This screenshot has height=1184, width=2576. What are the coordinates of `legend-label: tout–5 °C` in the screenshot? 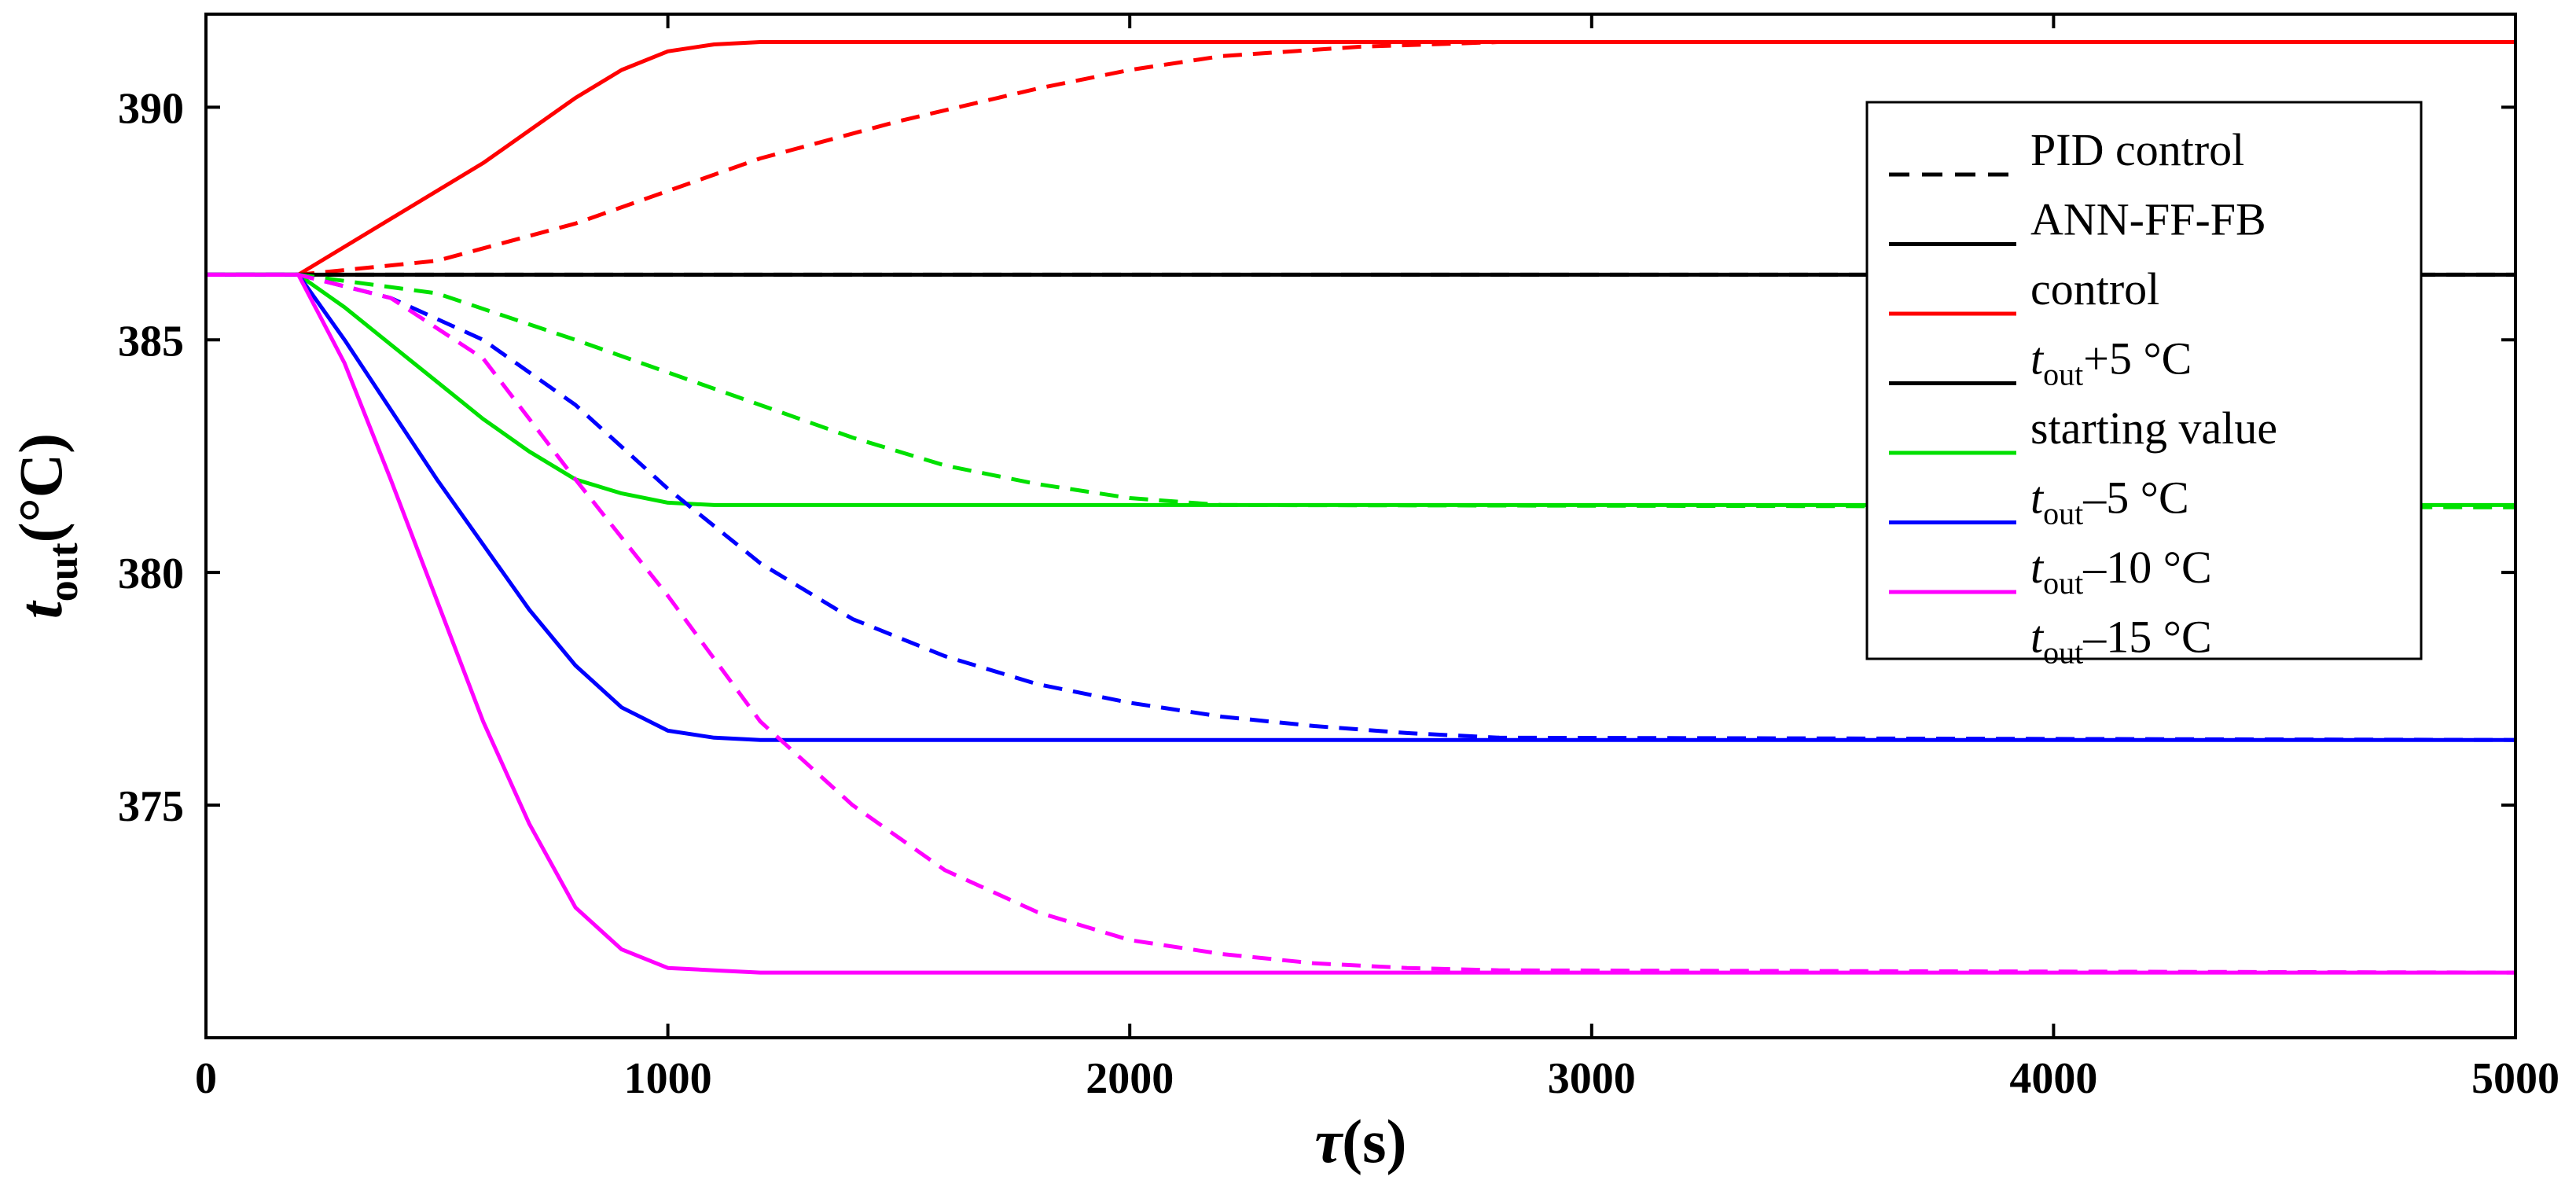 It's located at (2109, 501).